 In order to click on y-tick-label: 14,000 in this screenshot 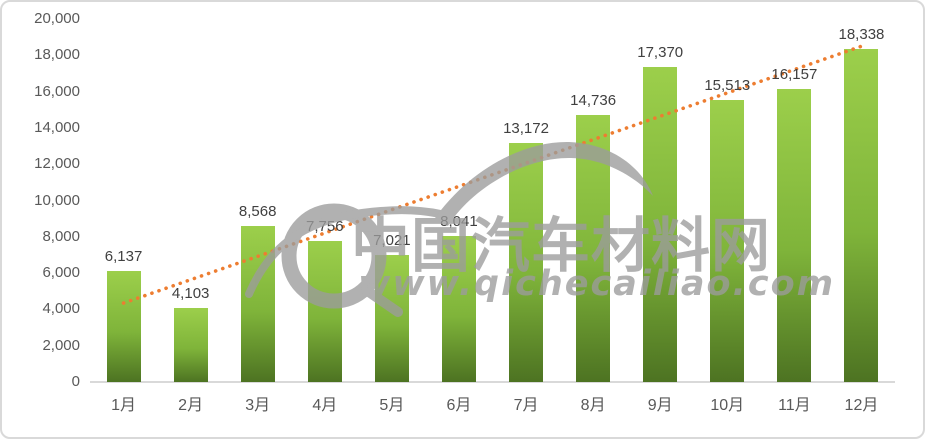, I will do `click(57, 127)`.